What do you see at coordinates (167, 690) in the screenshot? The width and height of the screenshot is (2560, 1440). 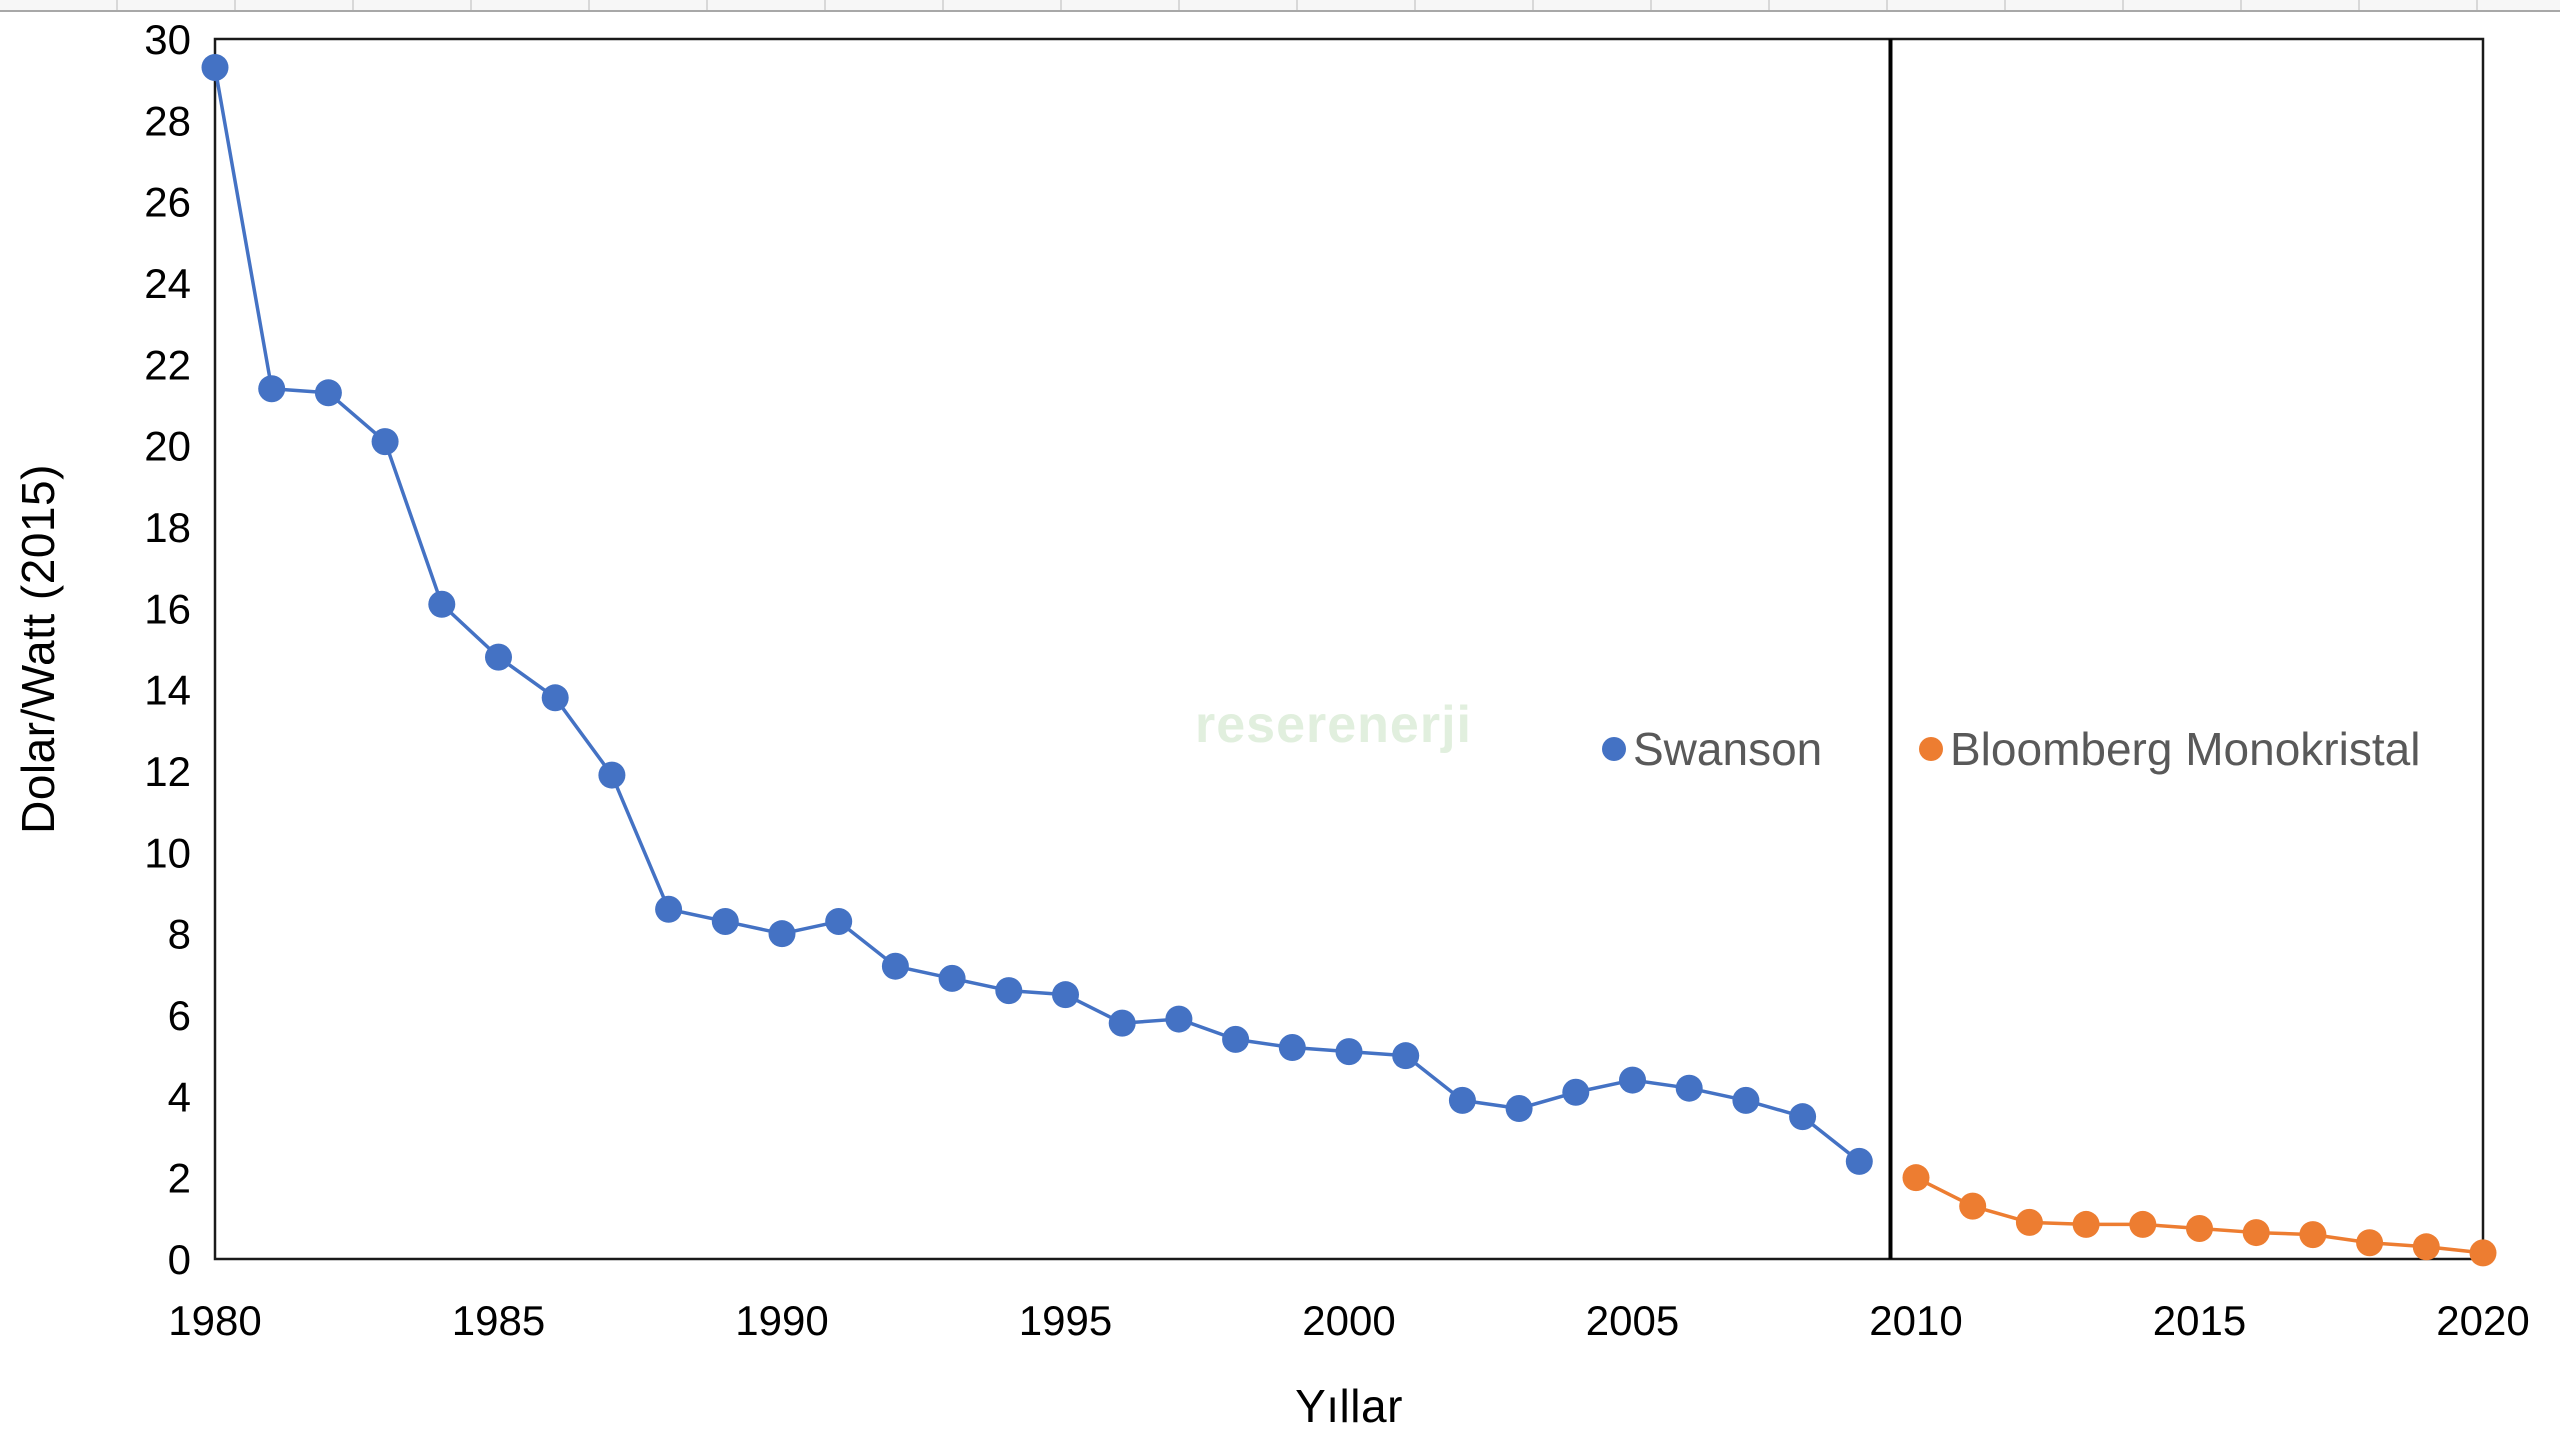 I see `y-tick-label: 14` at bounding box center [167, 690].